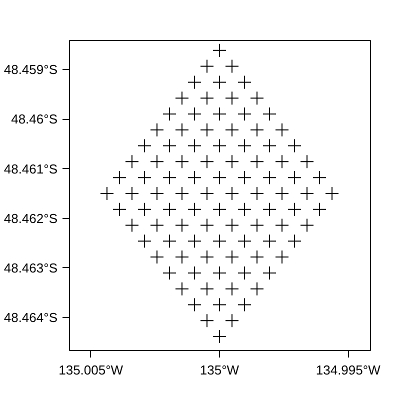 The height and width of the screenshot is (400, 400). I want to click on y-tick-label: 48.459°S, so click(31, 70).